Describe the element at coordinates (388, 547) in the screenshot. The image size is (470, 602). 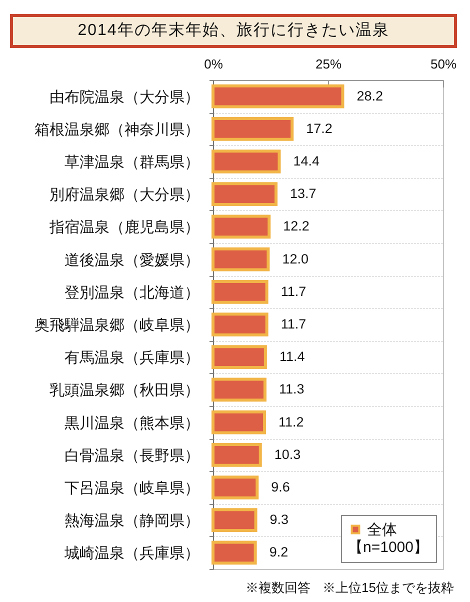
I see `legend-title: 【n=1000】` at that location.